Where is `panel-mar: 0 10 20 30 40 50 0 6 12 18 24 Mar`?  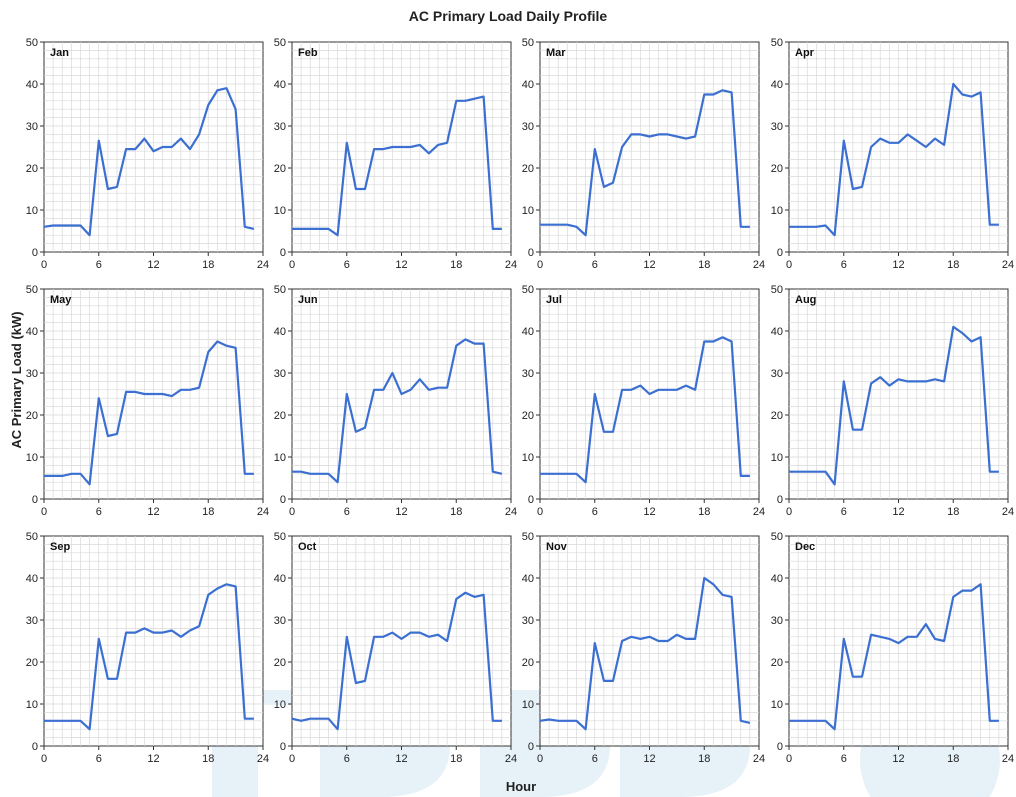 panel-mar: 0 10 20 30 40 50 0 6 12 18 24 Mar is located at coordinates (643, 154).